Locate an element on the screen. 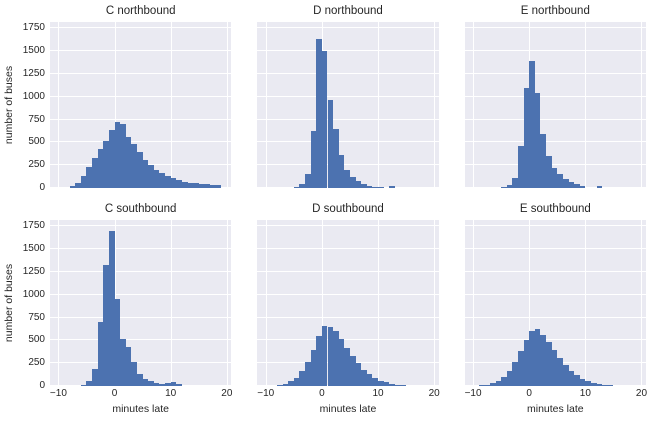 Image resolution: width=654 pixels, height=424 pixels. y-axis-label-container: number of buses is located at coordinates (9, 310).